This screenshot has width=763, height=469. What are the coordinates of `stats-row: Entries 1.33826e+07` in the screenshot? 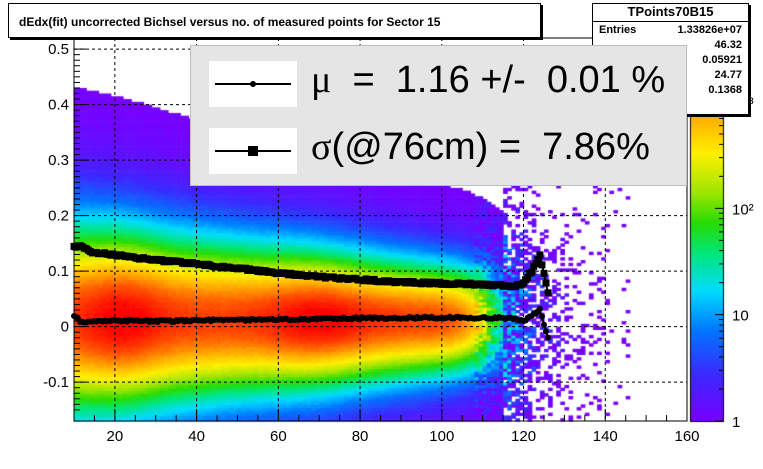 It's located at (670, 29).